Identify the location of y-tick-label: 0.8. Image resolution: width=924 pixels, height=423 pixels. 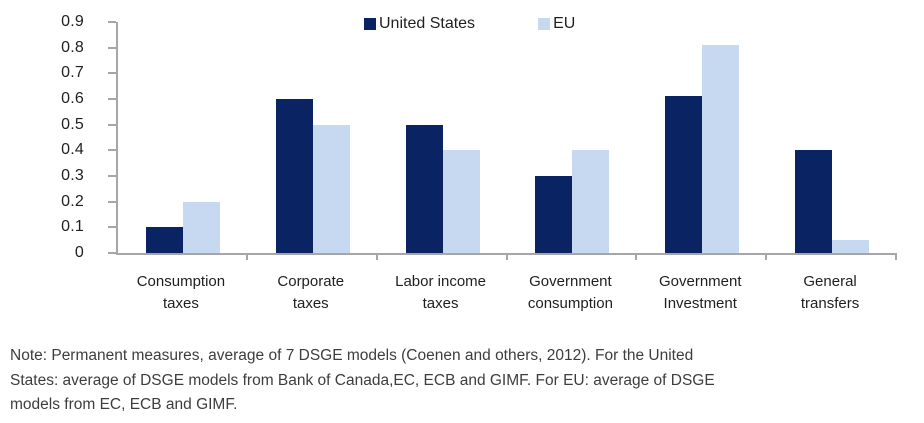
(72, 47).